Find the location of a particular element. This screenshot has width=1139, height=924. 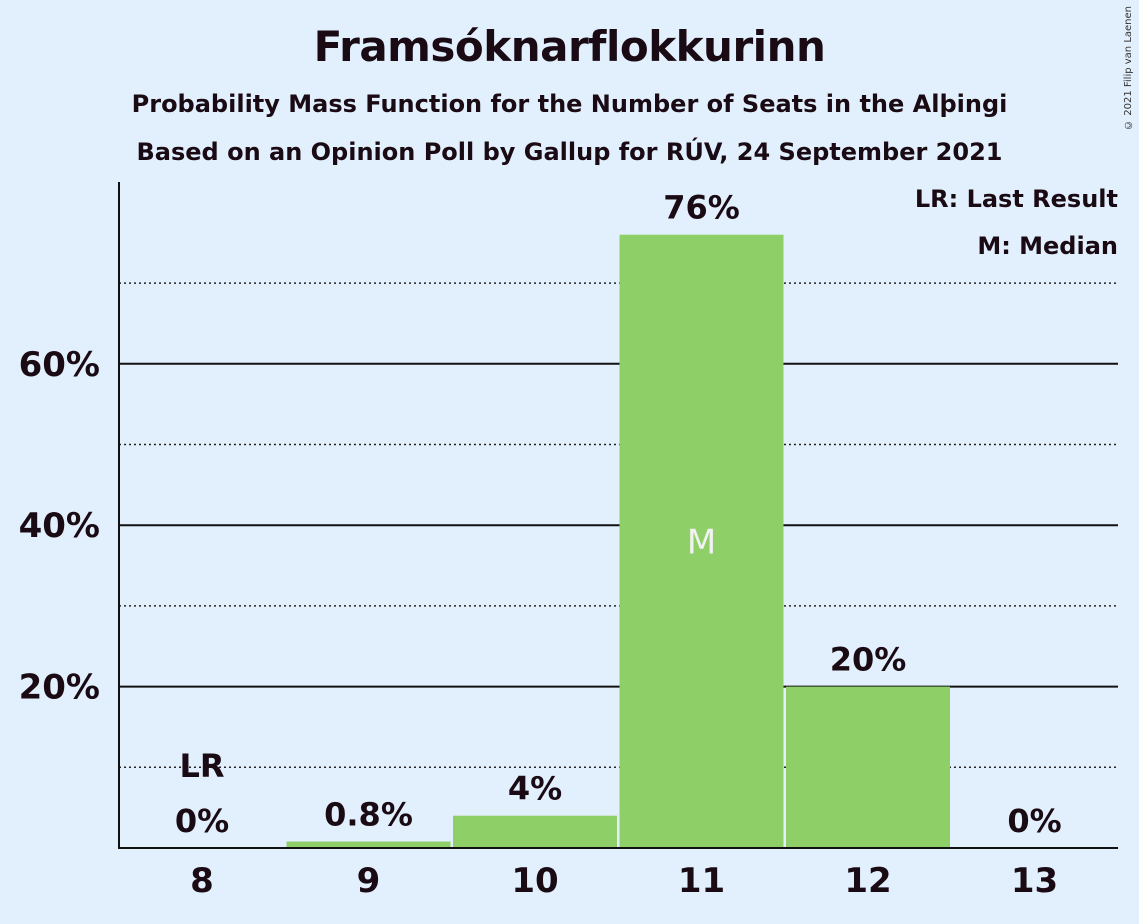

last-result-marker: LR is located at coordinates (201, 766).